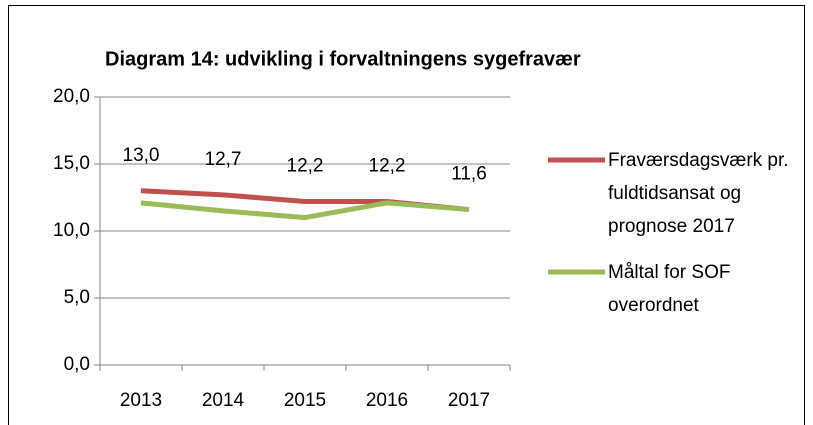 The image size is (813, 425). Describe the element at coordinates (469, 174) in the screenshot. I see `data-label: 11,6` at that location.